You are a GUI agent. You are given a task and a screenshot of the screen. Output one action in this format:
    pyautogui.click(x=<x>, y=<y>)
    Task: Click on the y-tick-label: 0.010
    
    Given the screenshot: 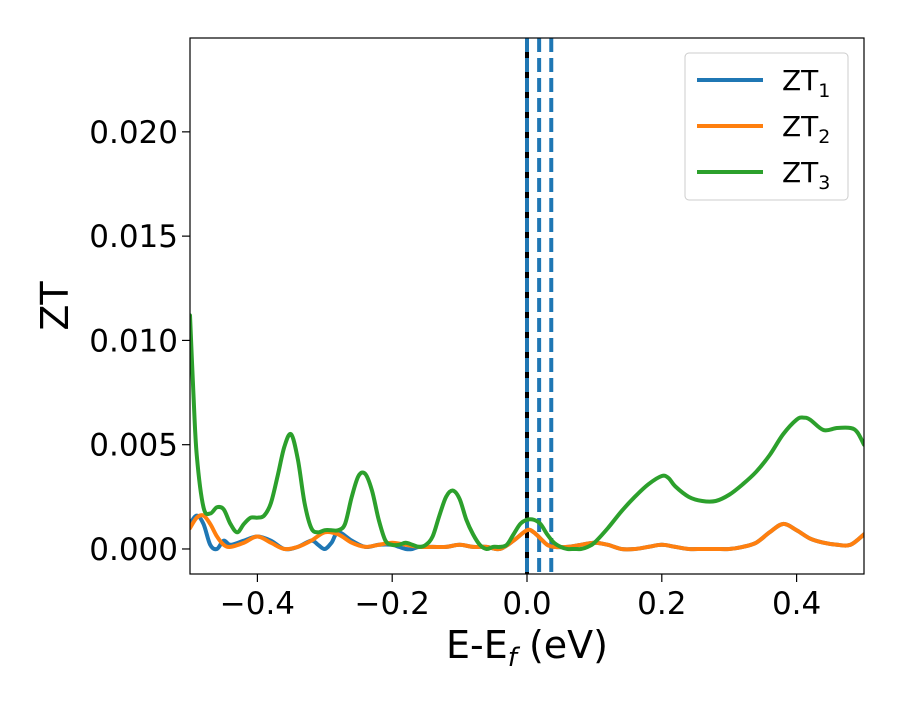 What is the action you would take?
    pyautogui.click(x=133, y=341)
    